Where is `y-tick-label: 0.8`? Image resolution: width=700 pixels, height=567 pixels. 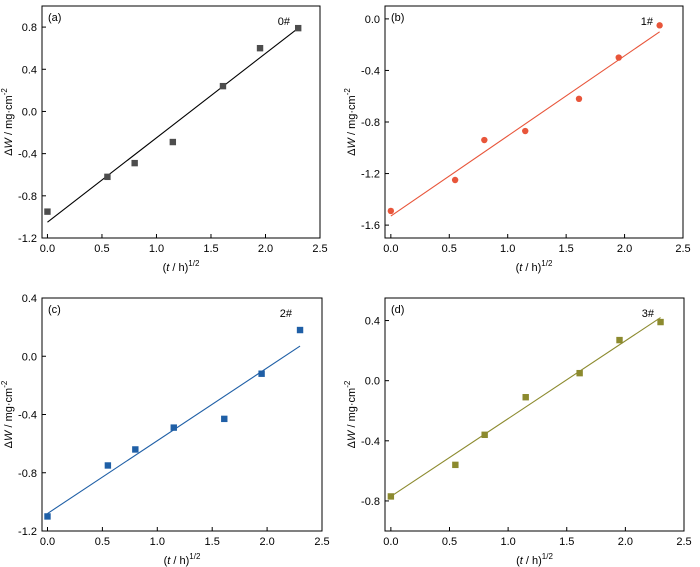
y-tick-label: 0.8 is located at coordinates (29, 28).